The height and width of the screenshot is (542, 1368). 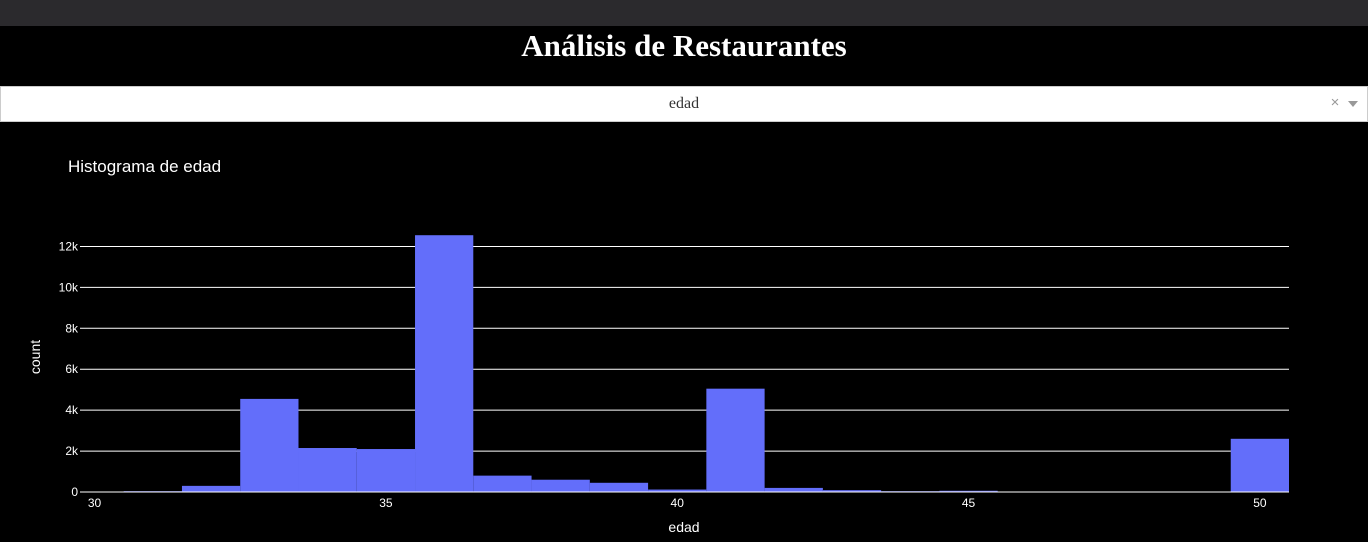 I want to click on chevron-down-icon, so click(x=1353, y=104).